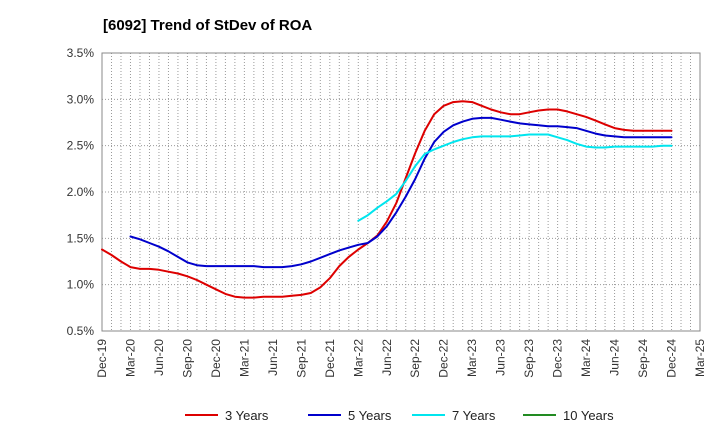 This screenshot has height=440, width=720. I want to click on y-tick-label: 3.5%, so click(81, 53).